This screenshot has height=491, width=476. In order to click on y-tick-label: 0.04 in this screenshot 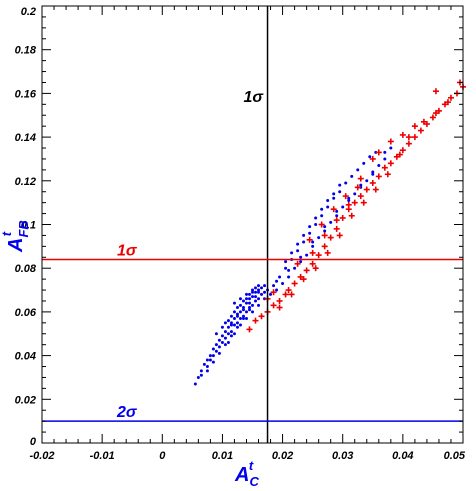, I will do `click(25, 357)`.